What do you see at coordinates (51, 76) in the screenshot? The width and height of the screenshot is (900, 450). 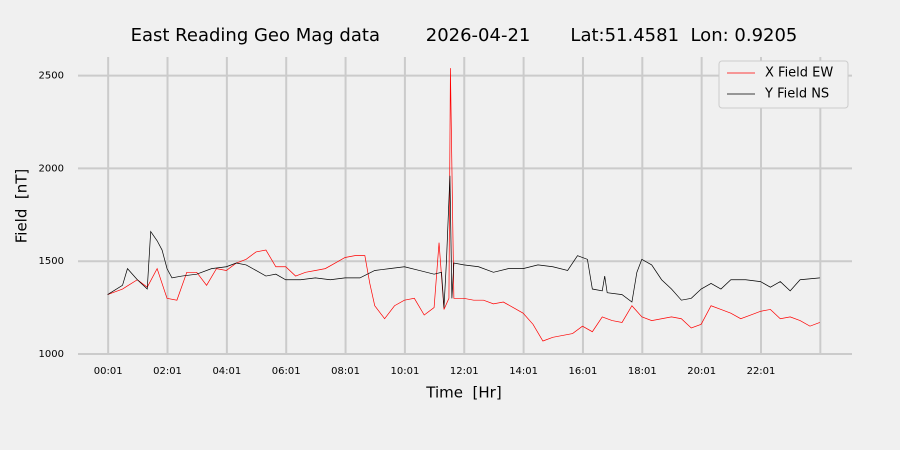 I see `y-tick-label: 2500` at bounding box center [51, 76].